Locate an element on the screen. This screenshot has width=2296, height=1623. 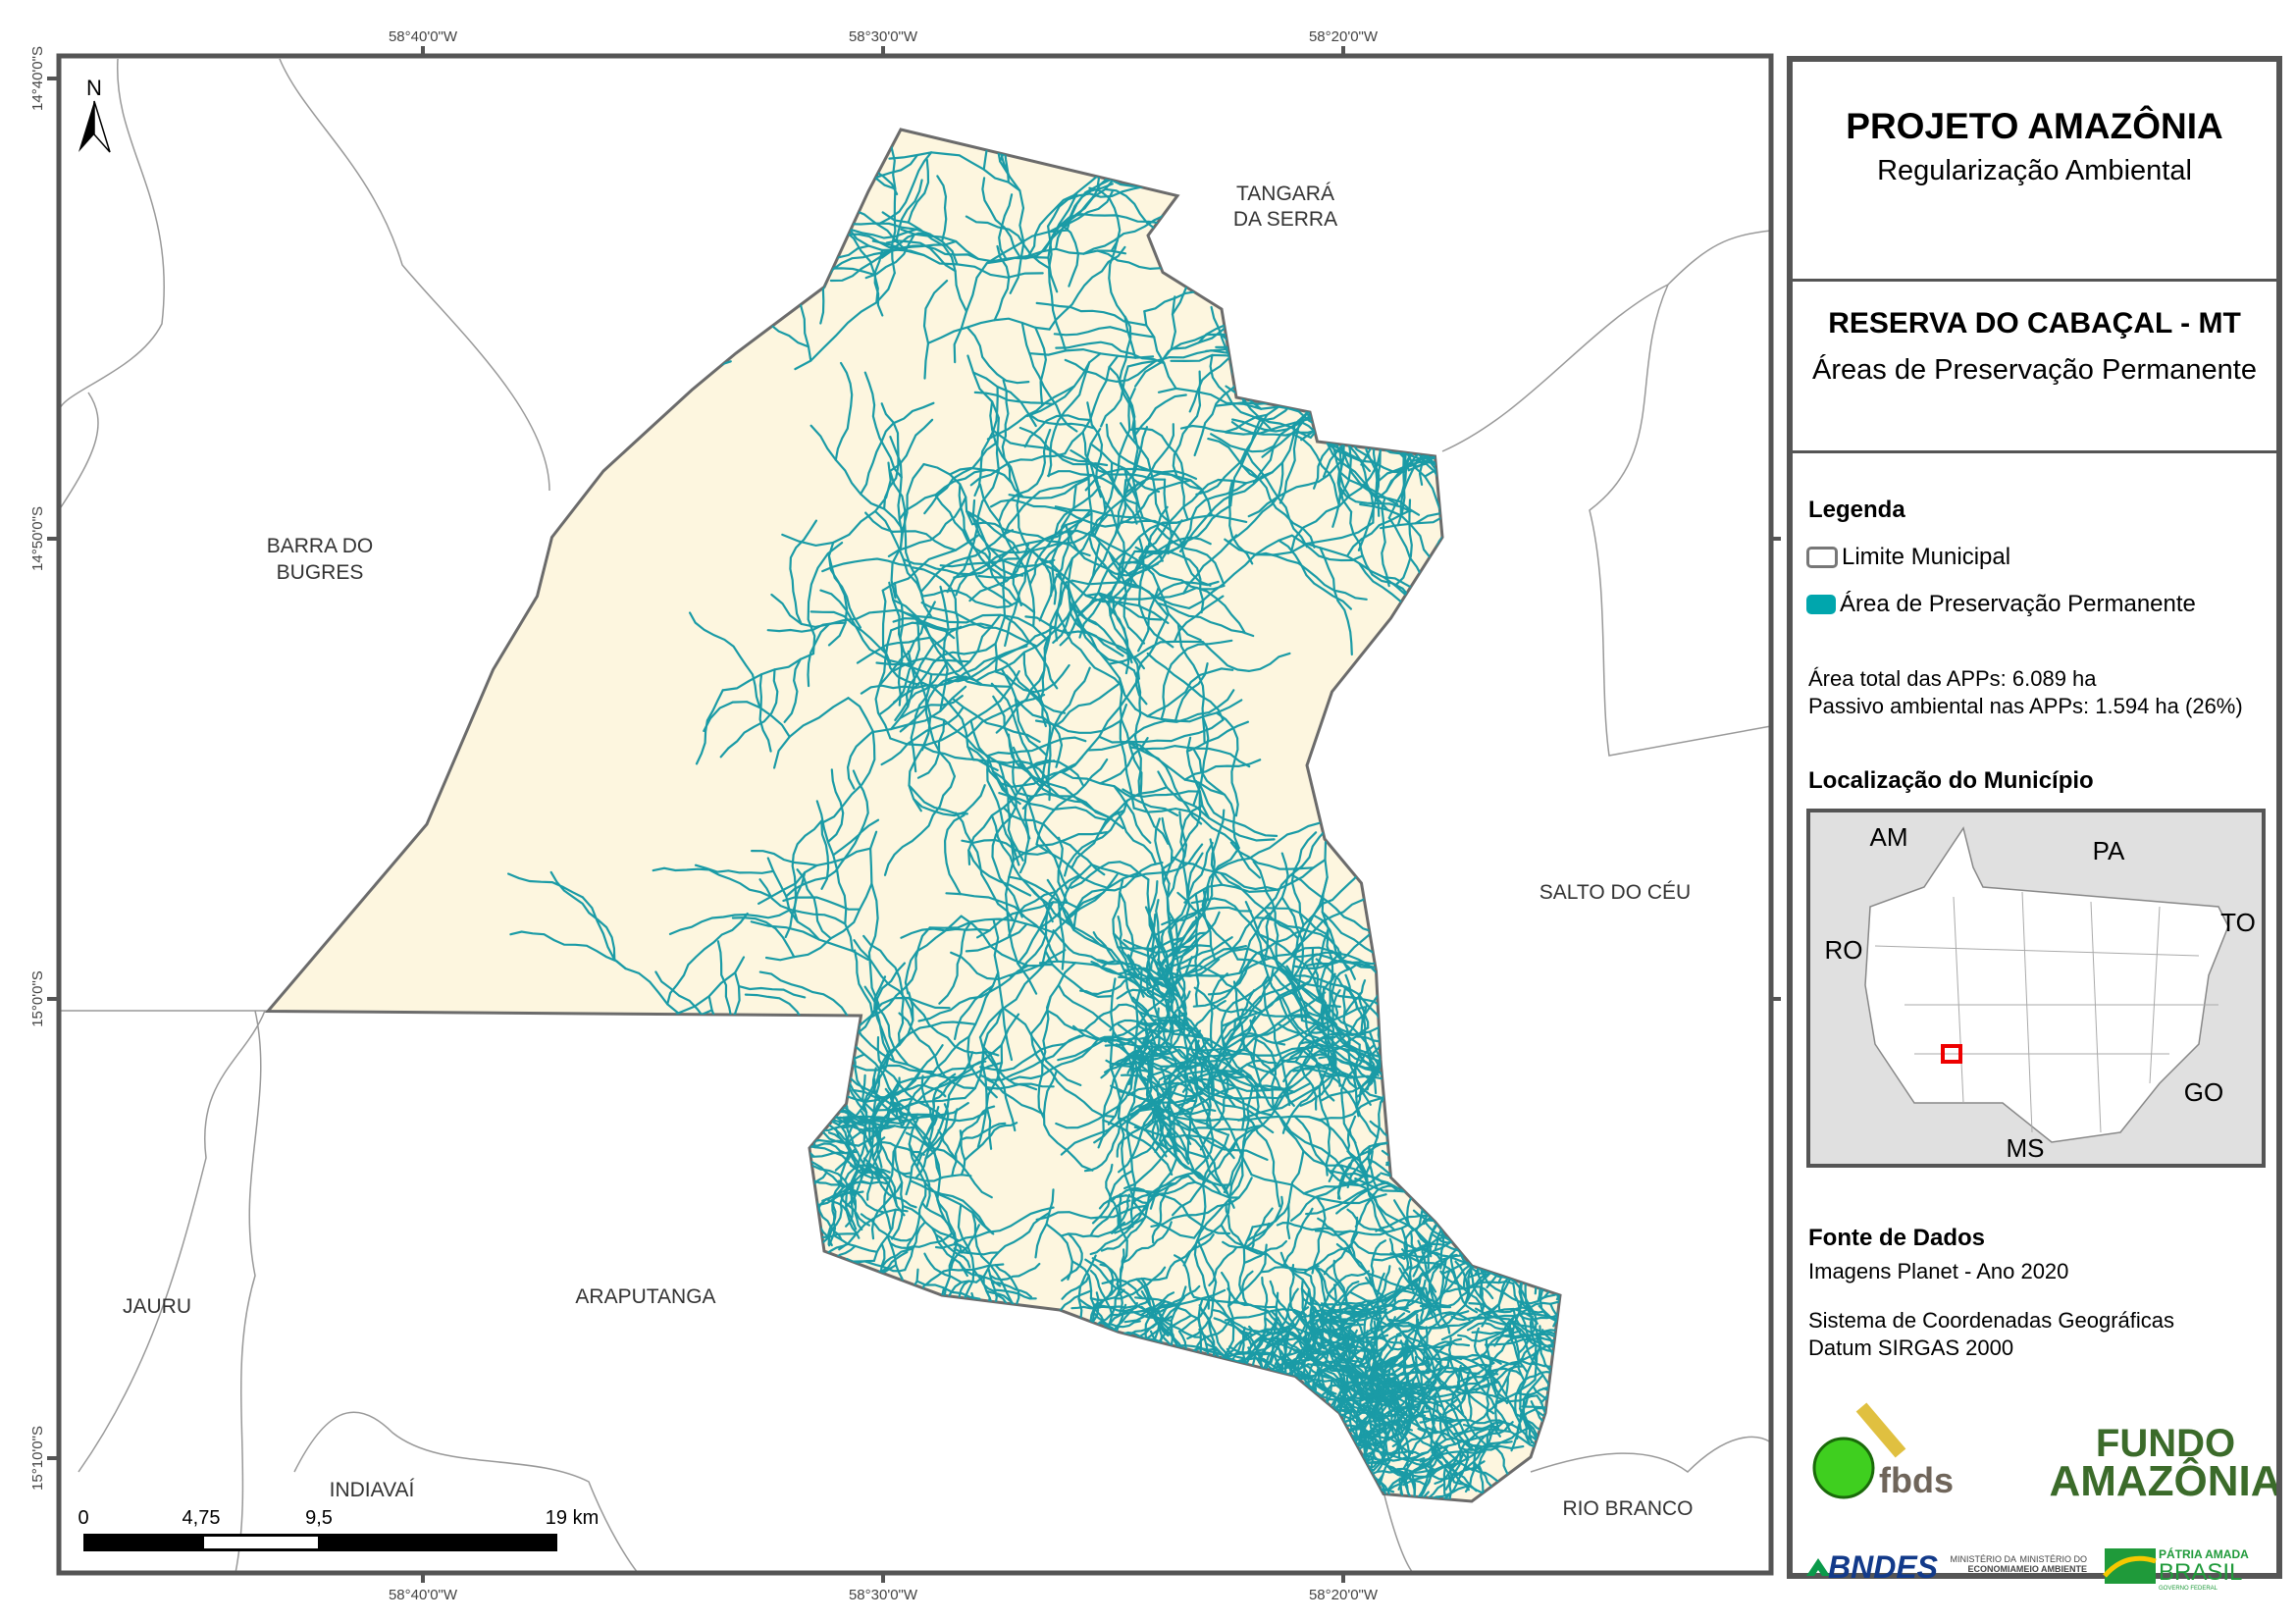
crs-line: Sistema de Coordenadas Geográficas is located at coordinates (1991, 1320).